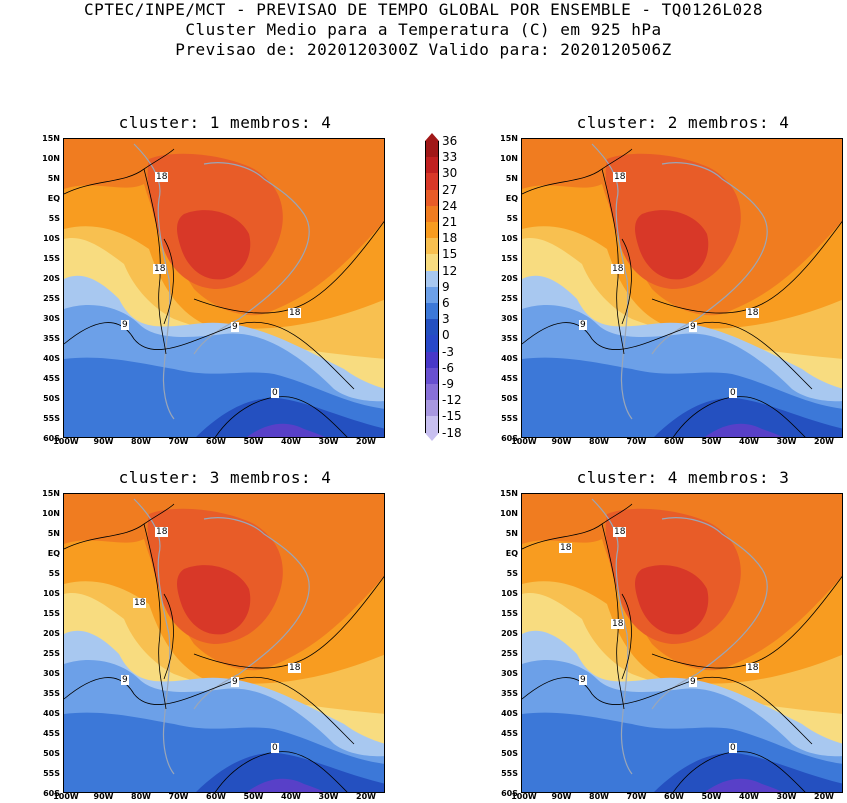 The image size is (847, 803). I want to click on colorbar-tick-label: 36, so click(450, 141).